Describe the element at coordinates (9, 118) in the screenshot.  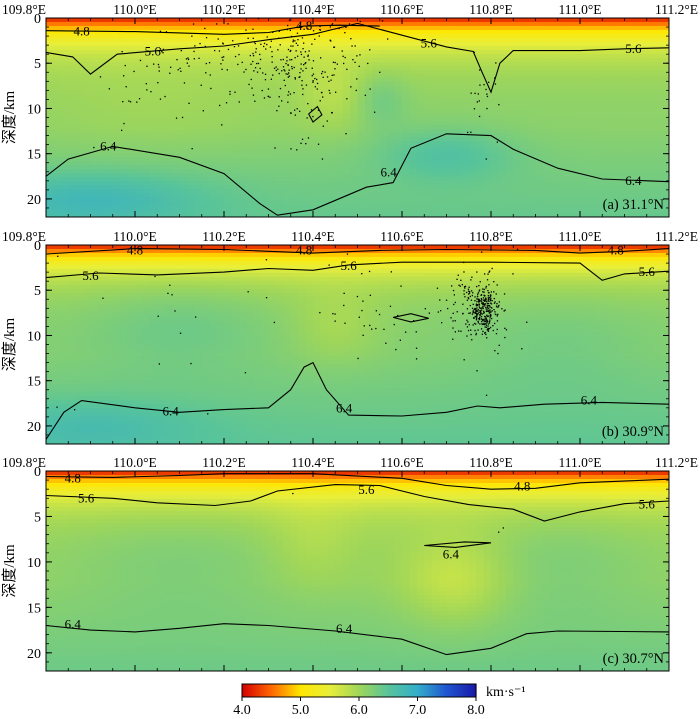
I see `y-axis-label: 深度/km` at that location.